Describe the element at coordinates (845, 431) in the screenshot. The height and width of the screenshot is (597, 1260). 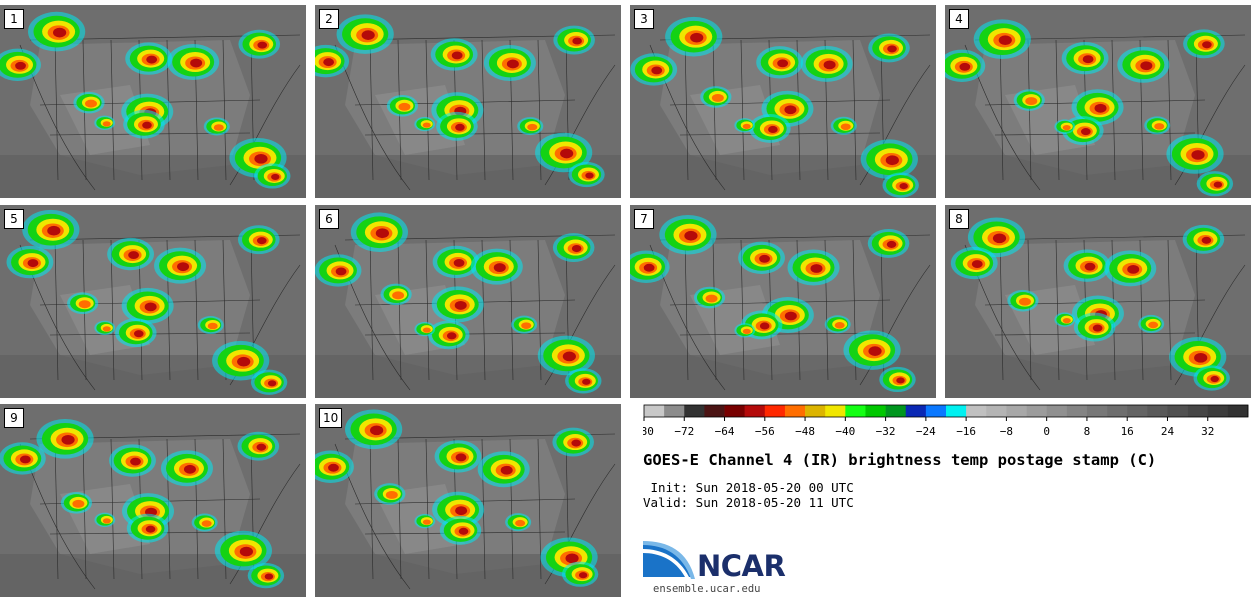
I see `colorbar-tick-label: −40` at that location.